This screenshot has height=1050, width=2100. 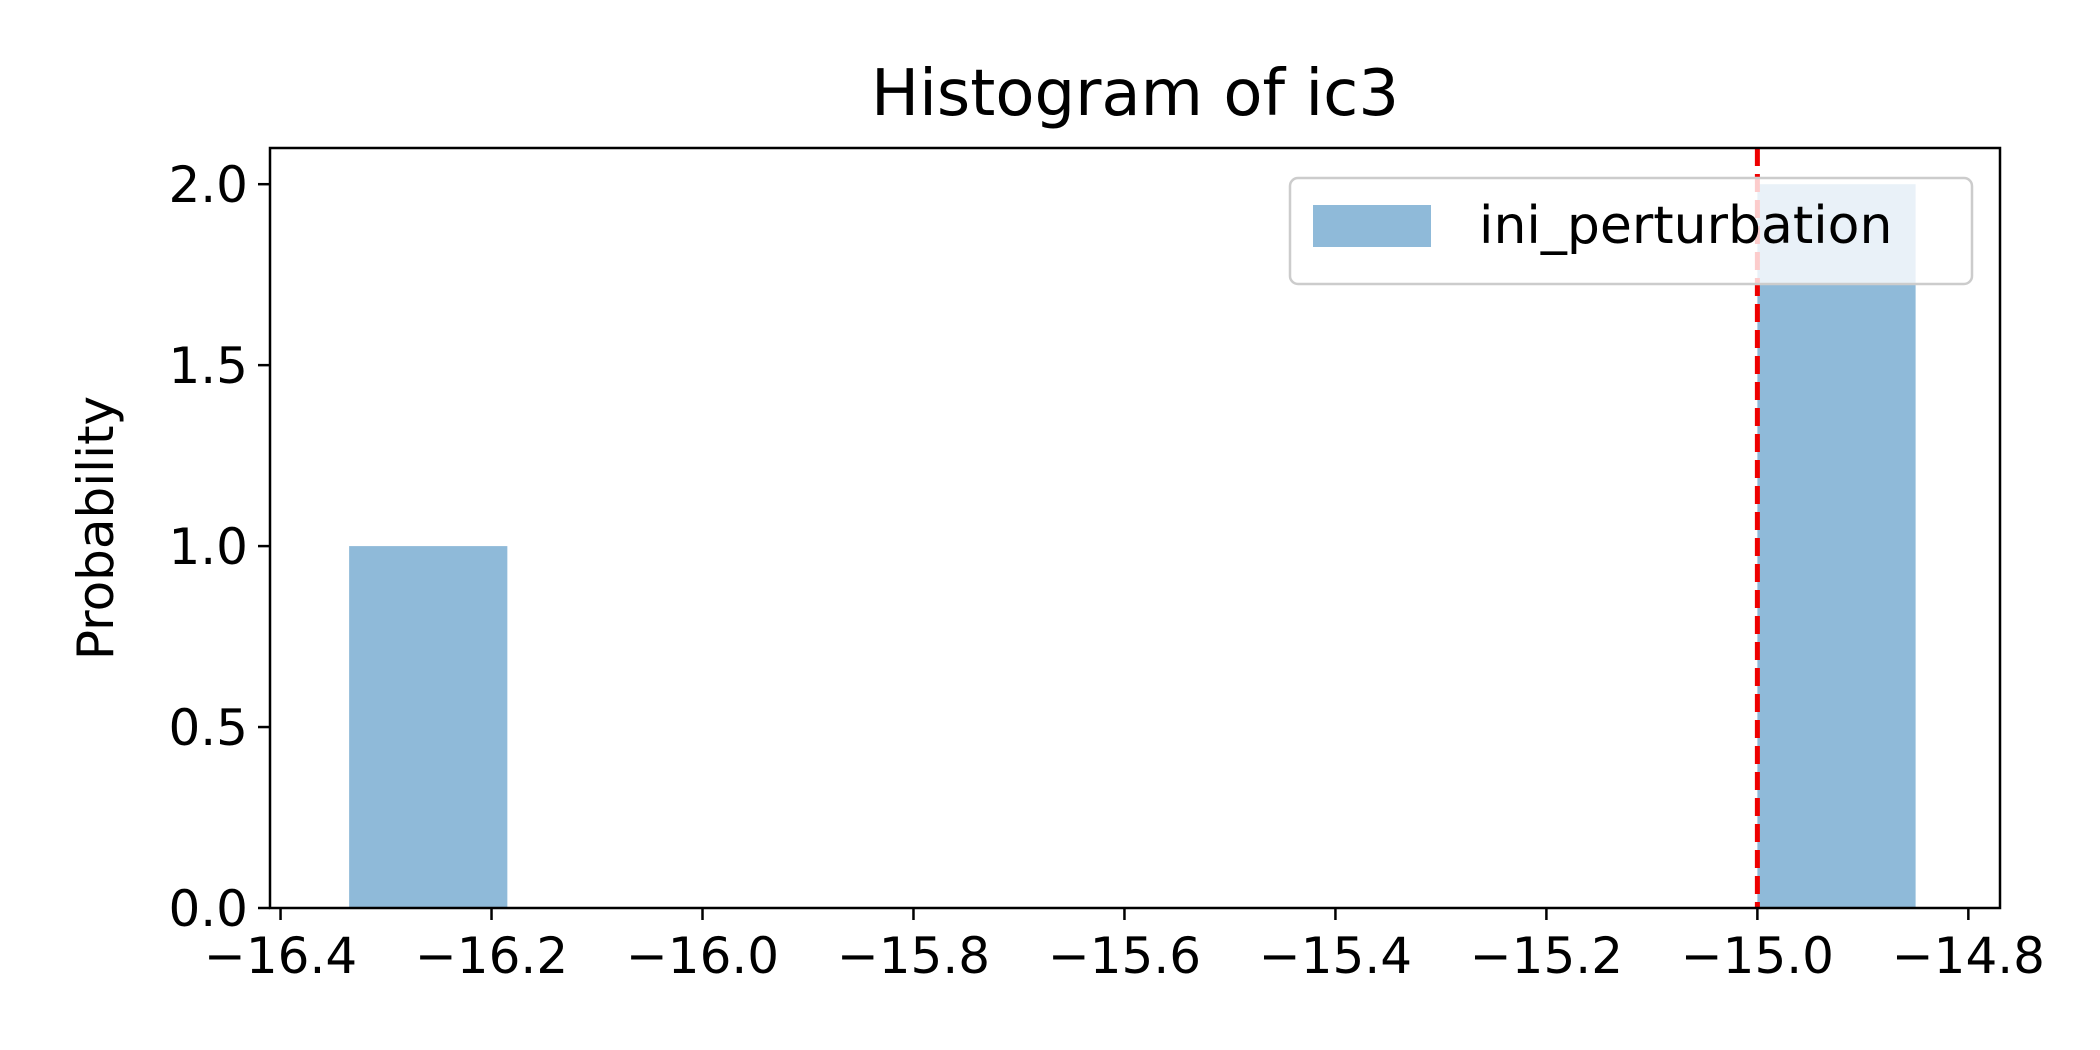 I want to click on legend: ini_perturbation, so click(x=1631, y=231).